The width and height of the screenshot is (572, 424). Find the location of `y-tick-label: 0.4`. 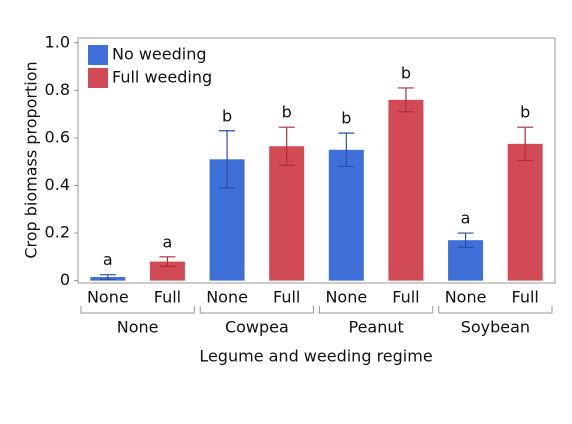

y-tick-label: 0.4 is located at coordinates (57, 184).